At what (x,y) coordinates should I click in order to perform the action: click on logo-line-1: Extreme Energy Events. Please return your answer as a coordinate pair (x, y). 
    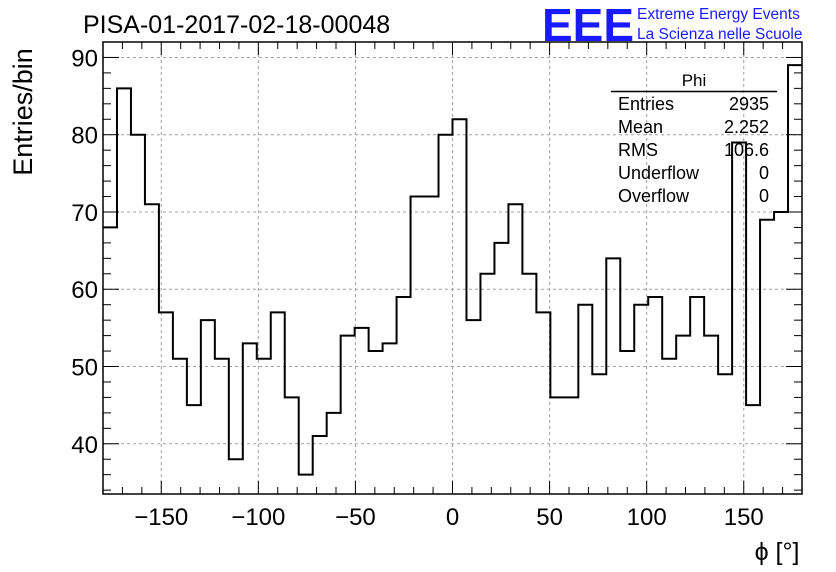
    Looking at the image, I should click on (718, 14).